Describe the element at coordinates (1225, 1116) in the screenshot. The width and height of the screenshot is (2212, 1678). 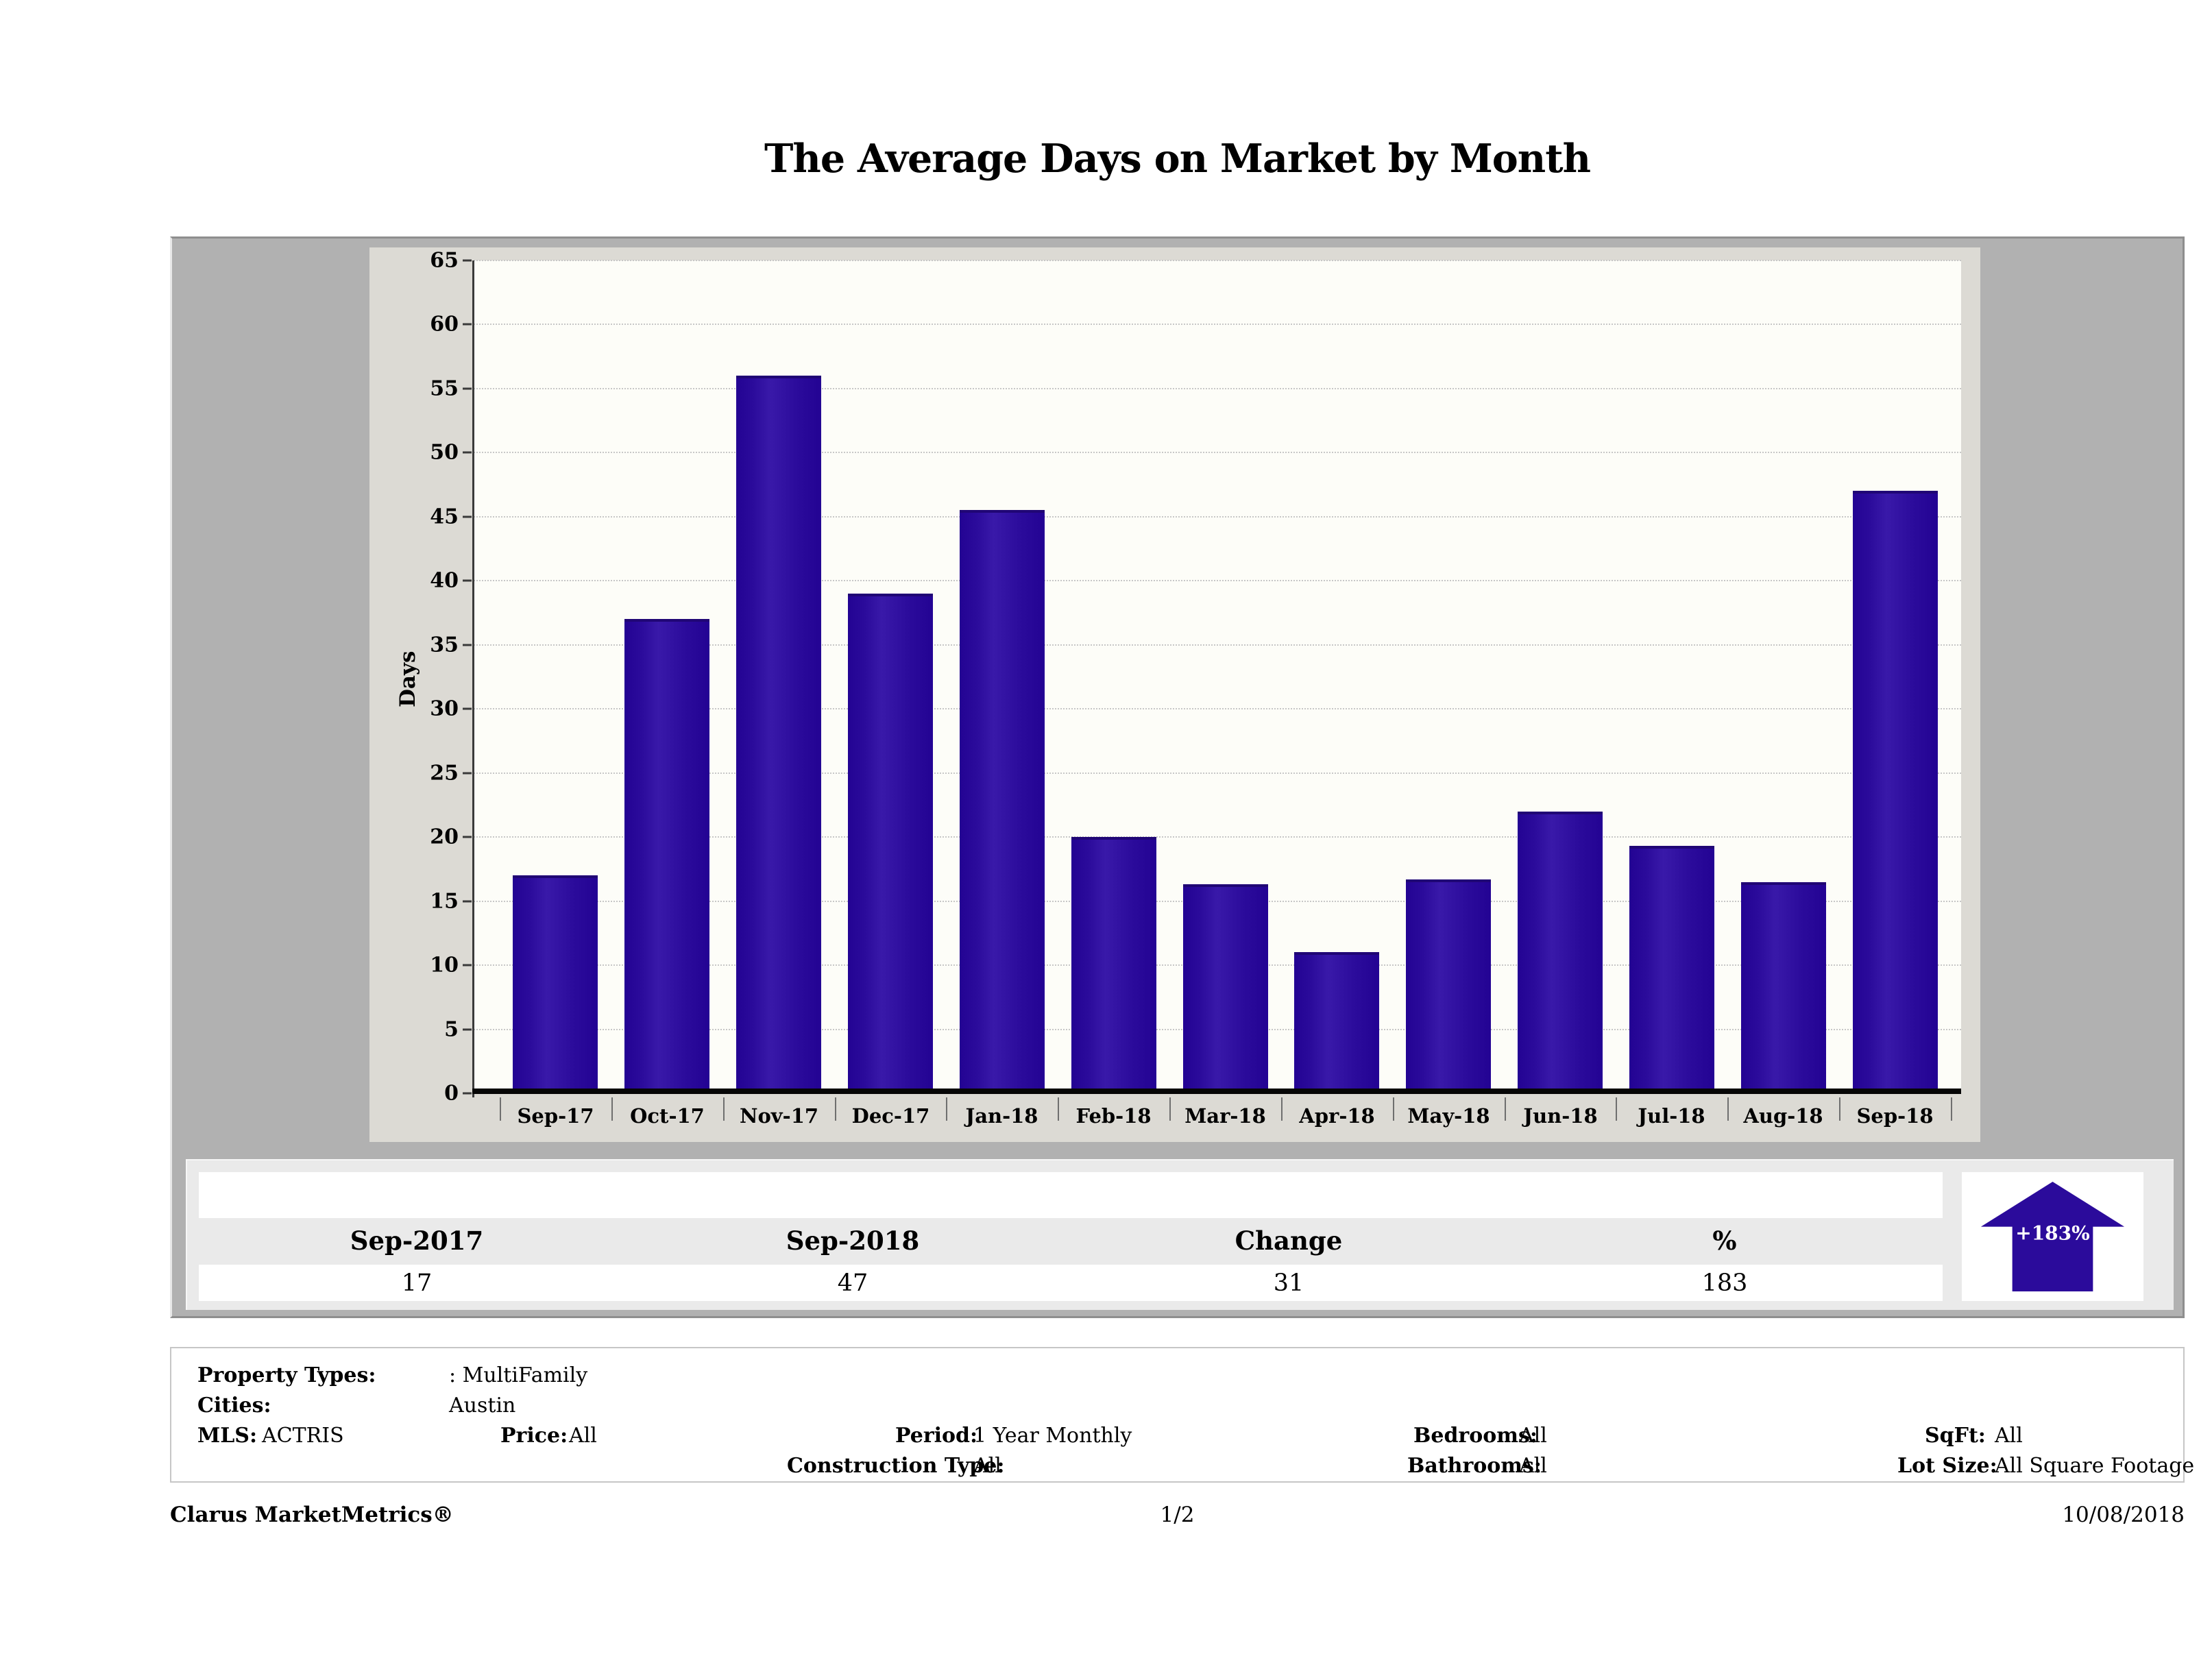
I see `xtick-label-mar-18: Mar-18` at that location.